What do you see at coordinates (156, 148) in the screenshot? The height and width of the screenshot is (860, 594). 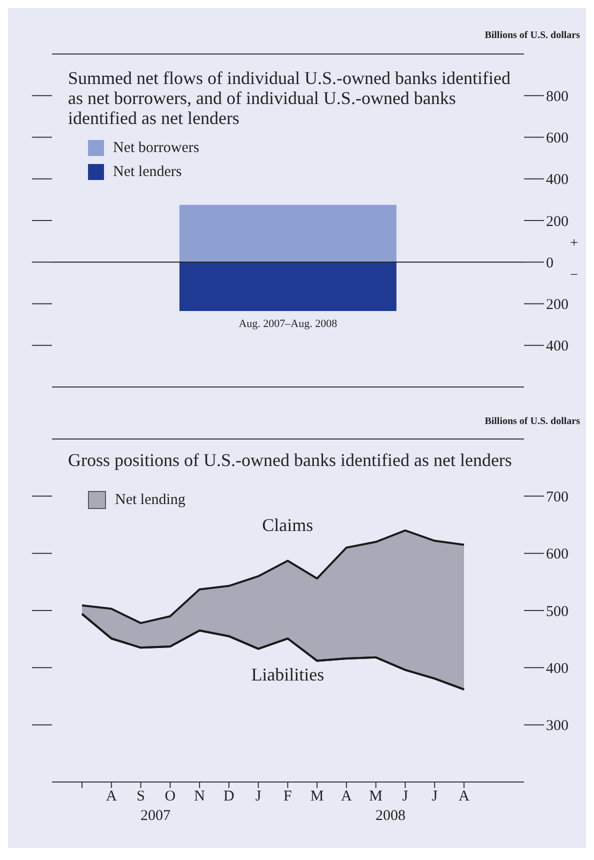 I see `legend-label: Net borrowers` at bounding box center [156, 148].